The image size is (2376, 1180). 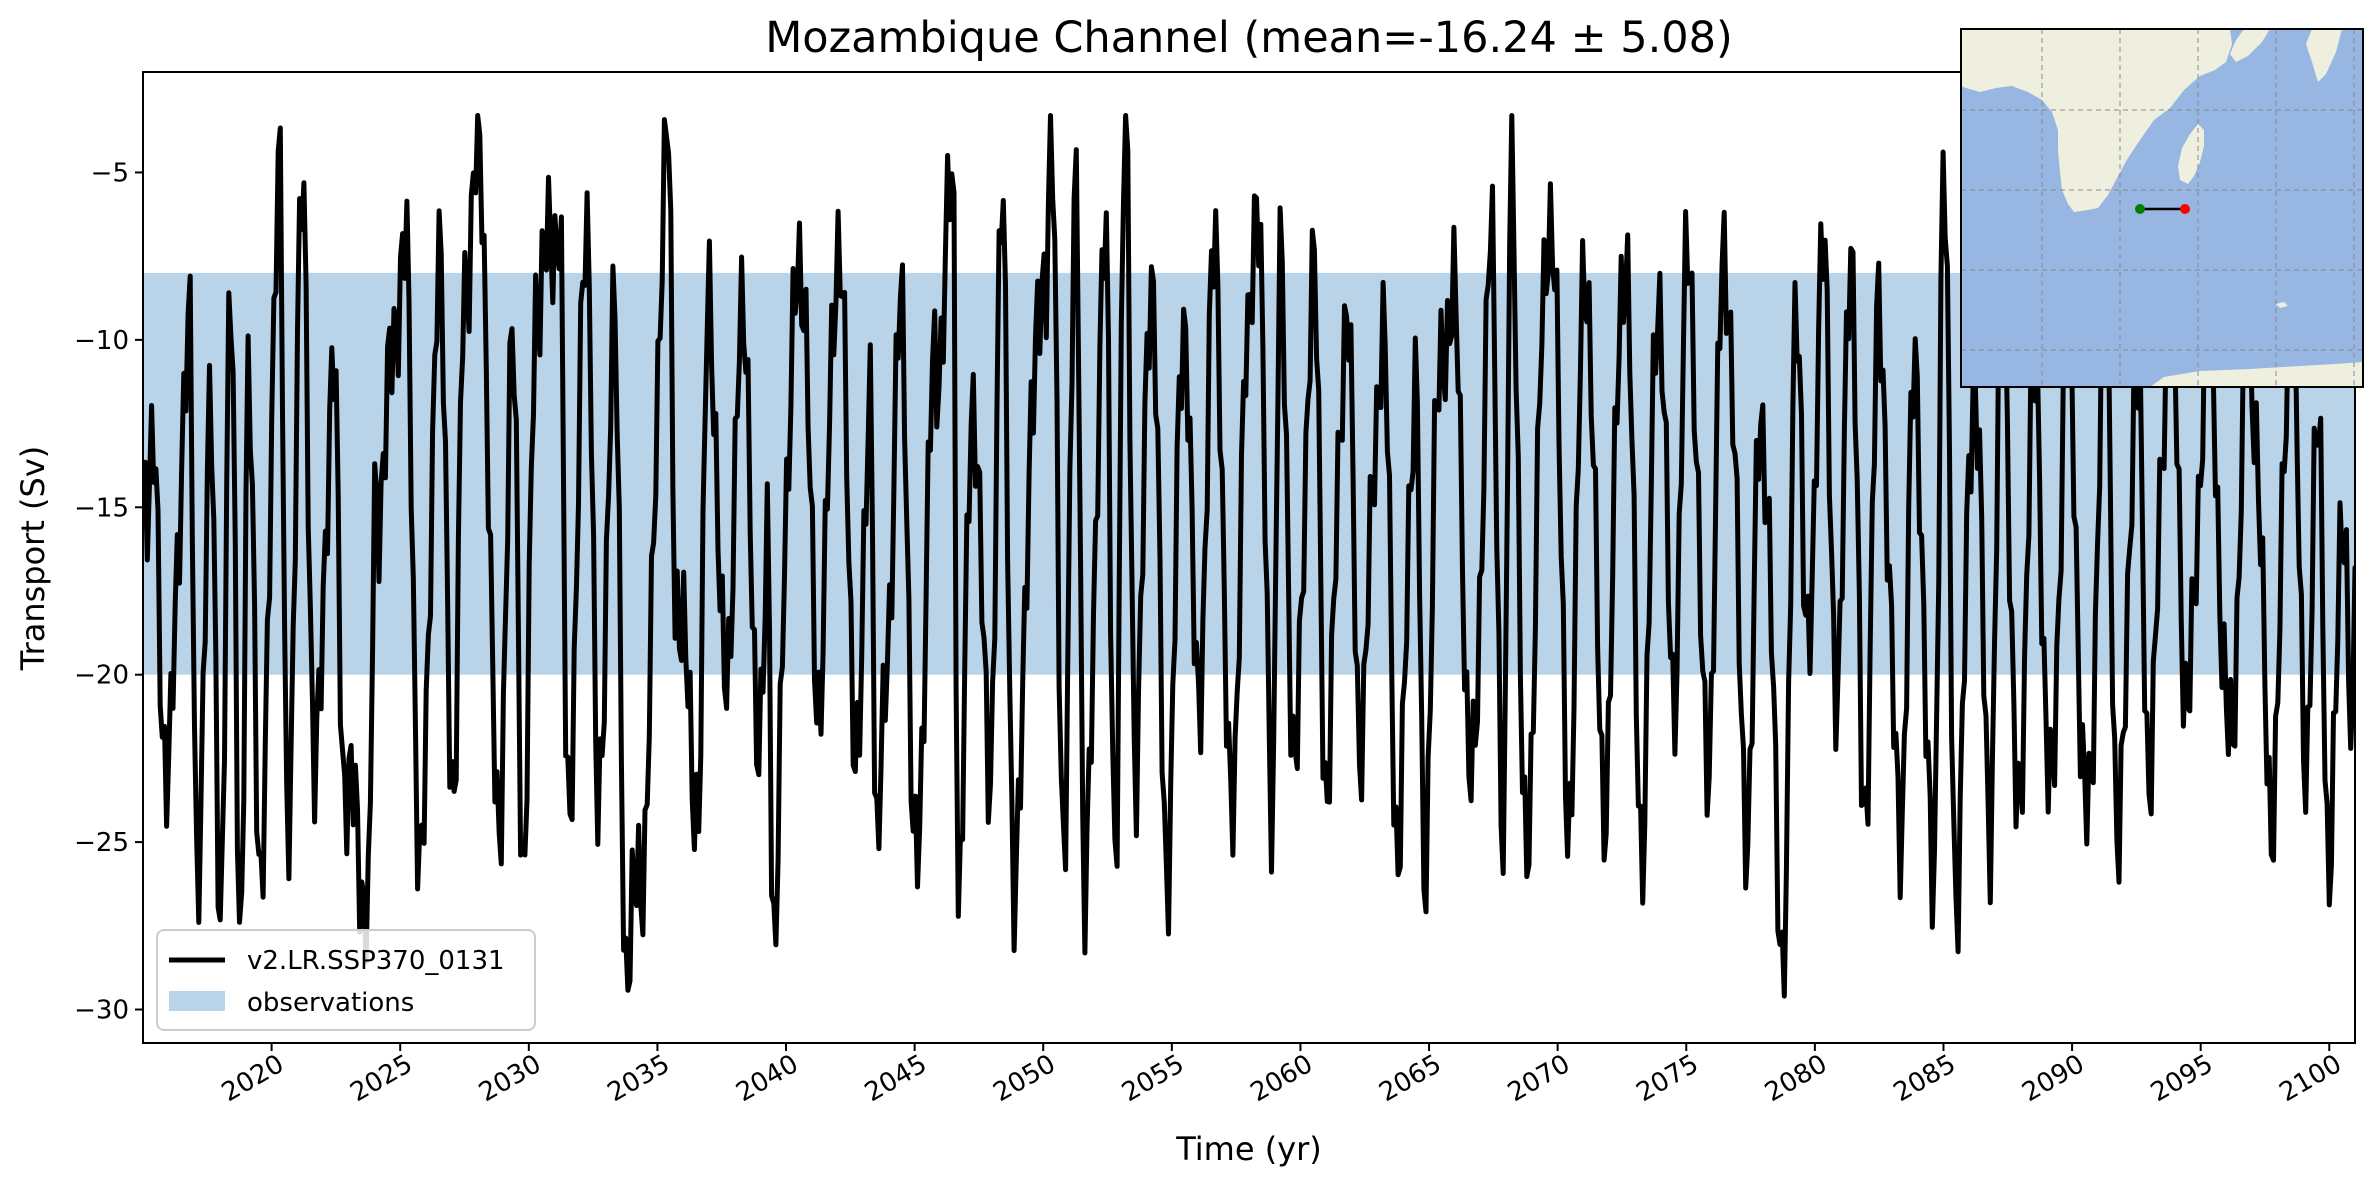 What do you see at coordinates (1024, 1078) in the screenshot?
I see `x-tick-label-2050: 2050` at bounding box center [1024, 1078].